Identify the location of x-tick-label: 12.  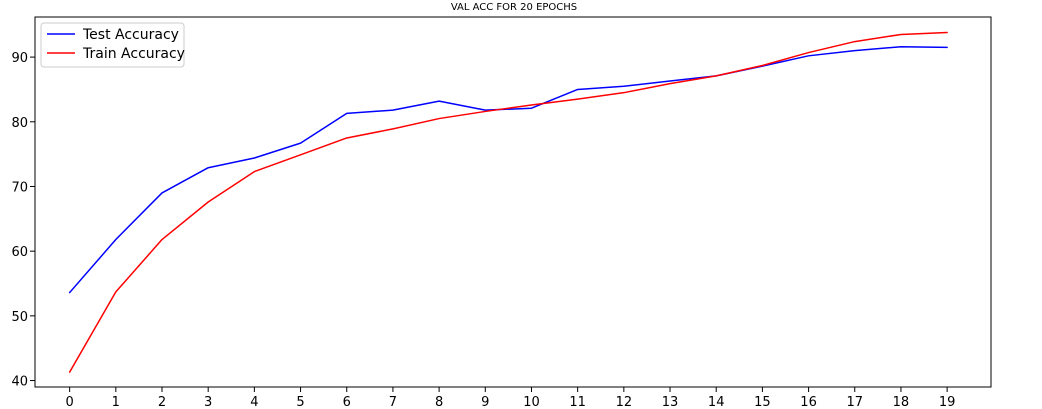
(624, 402).